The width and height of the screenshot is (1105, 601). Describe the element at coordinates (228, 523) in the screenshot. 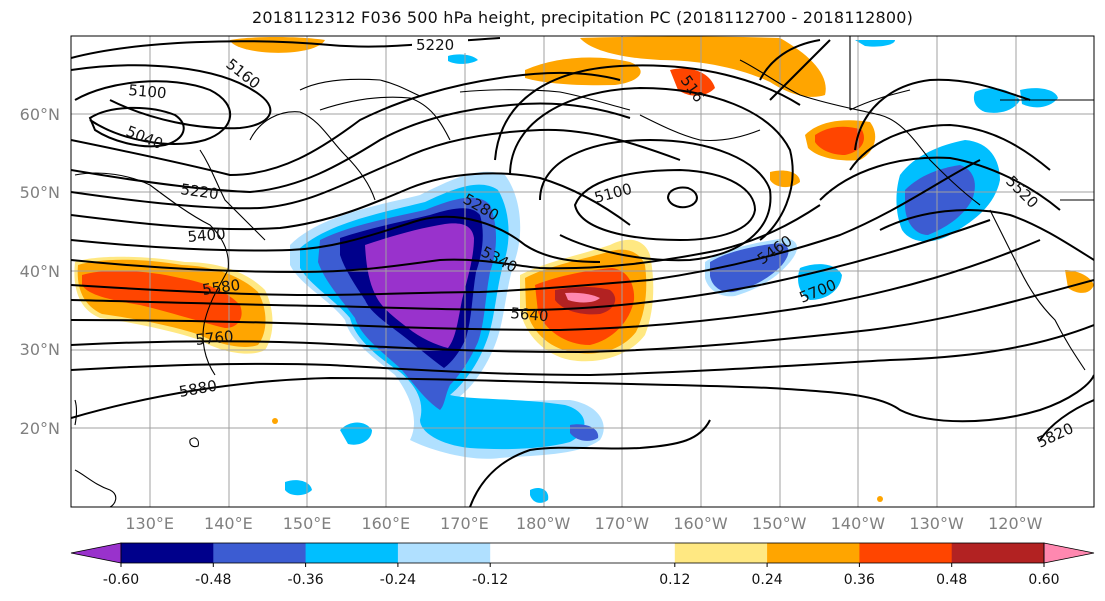

I see `lon-label: 140°E` at that location.